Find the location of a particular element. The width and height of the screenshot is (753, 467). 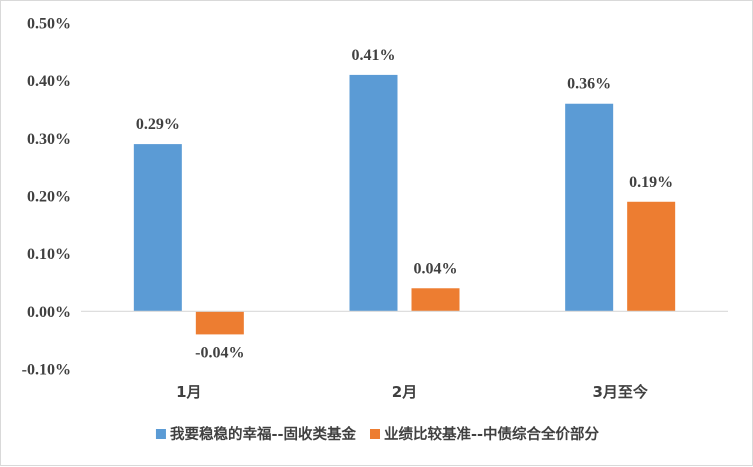

data-label: 0.36% is located at coordinates (589, 84).